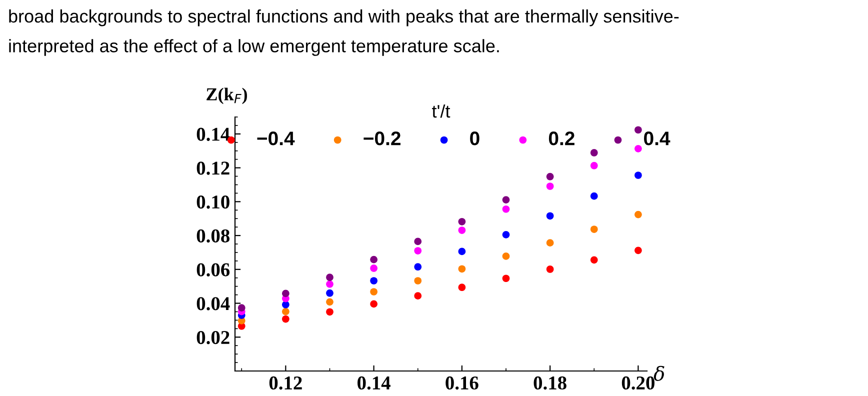 This screenshot has width=868, height=396. I want to click on legend-label: −0.2, so click(382, 139).